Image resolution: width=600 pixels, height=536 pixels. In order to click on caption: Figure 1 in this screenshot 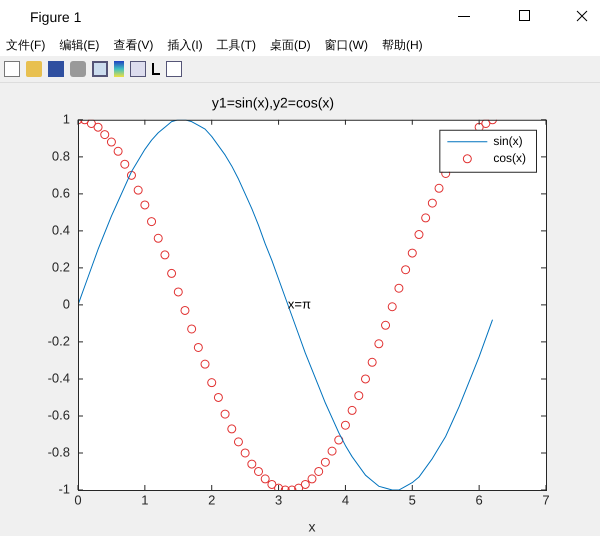, I will do `click(56, 17)`.